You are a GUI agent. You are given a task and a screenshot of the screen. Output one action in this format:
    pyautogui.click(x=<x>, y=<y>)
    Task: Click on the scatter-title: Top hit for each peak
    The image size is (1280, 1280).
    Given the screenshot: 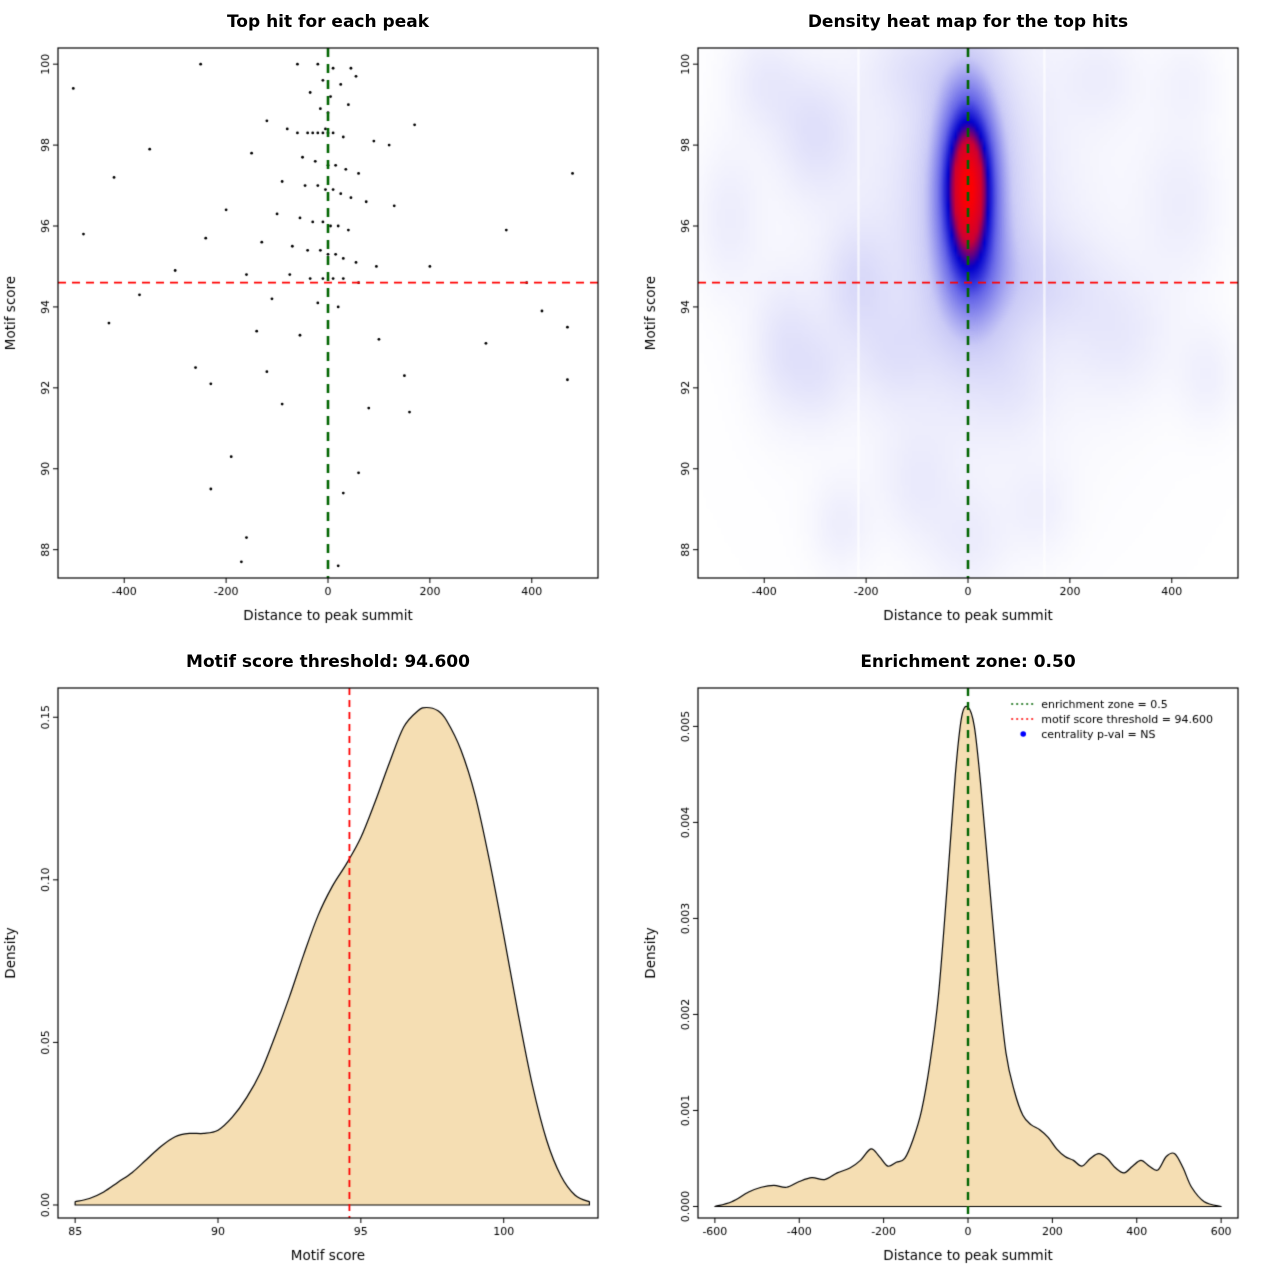 What is the action you would take?
    pyautogui.click(x=328, y=22)
    